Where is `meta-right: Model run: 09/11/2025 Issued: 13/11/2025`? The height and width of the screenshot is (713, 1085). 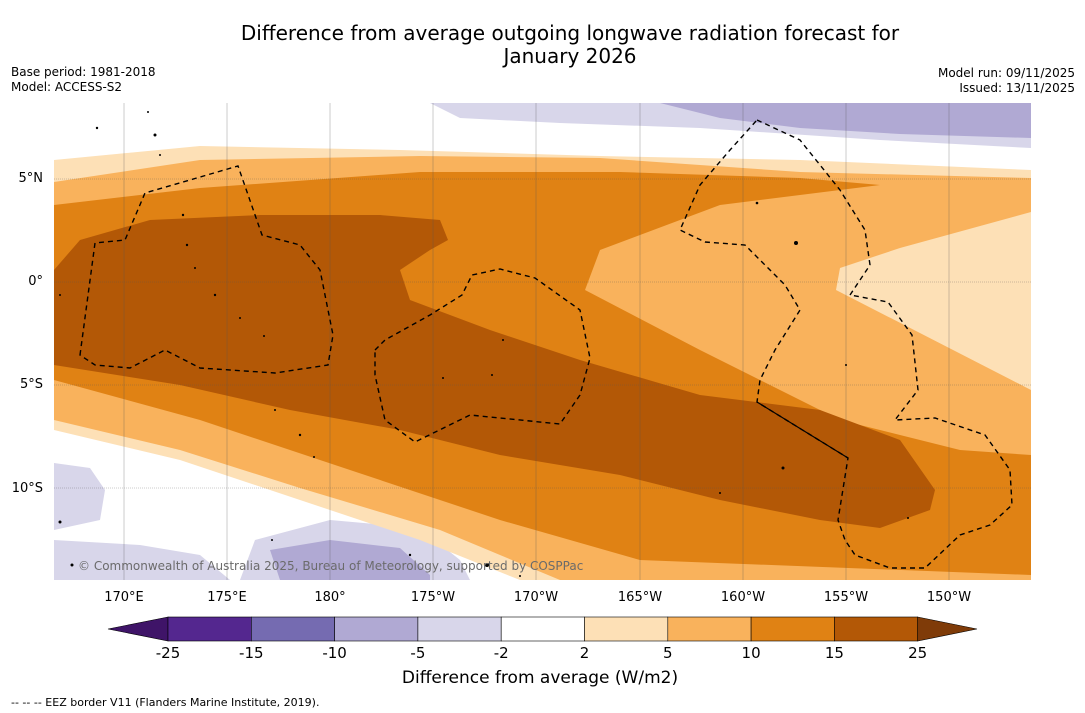
meta-right: Model run: 09/11/2025 Issued: 13/11/2025 is located at coordinates (1006, 81).